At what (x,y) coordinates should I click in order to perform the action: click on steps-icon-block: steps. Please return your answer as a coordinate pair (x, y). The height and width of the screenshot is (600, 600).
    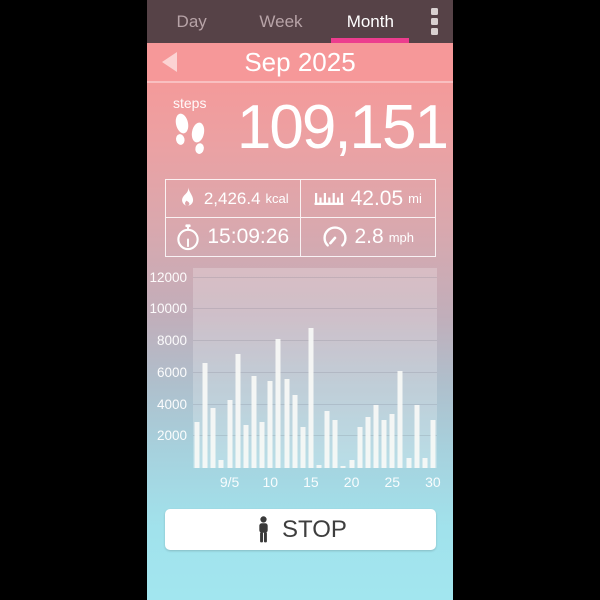
    Looking at the image, I should click on (190, 127).